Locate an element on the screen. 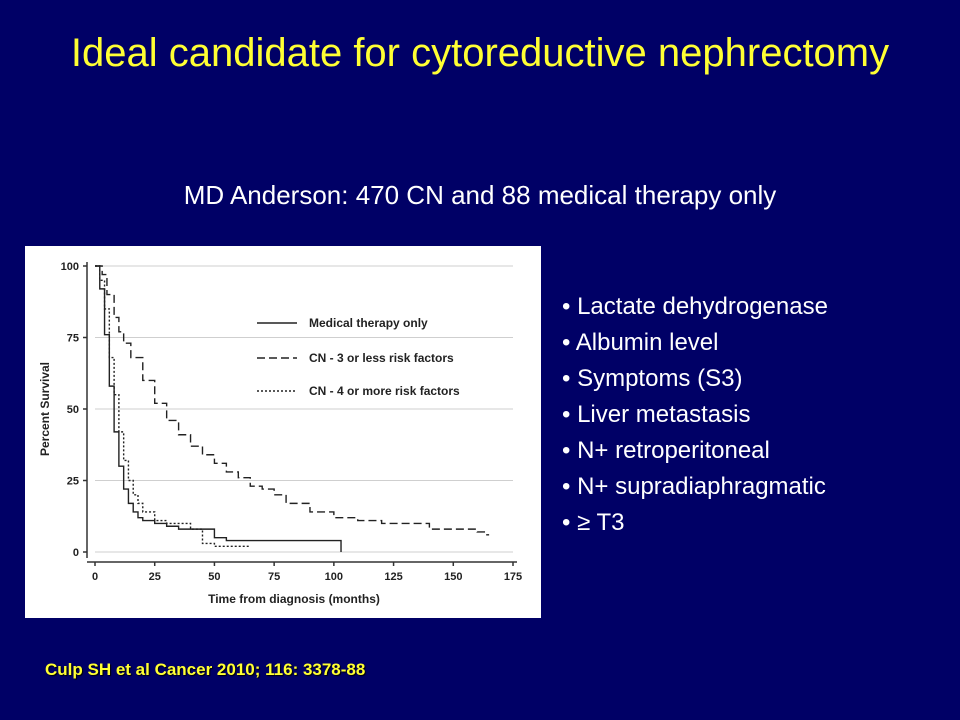  risk-factor-item: Symptoms (S3) is located at coordinates (695, 379).